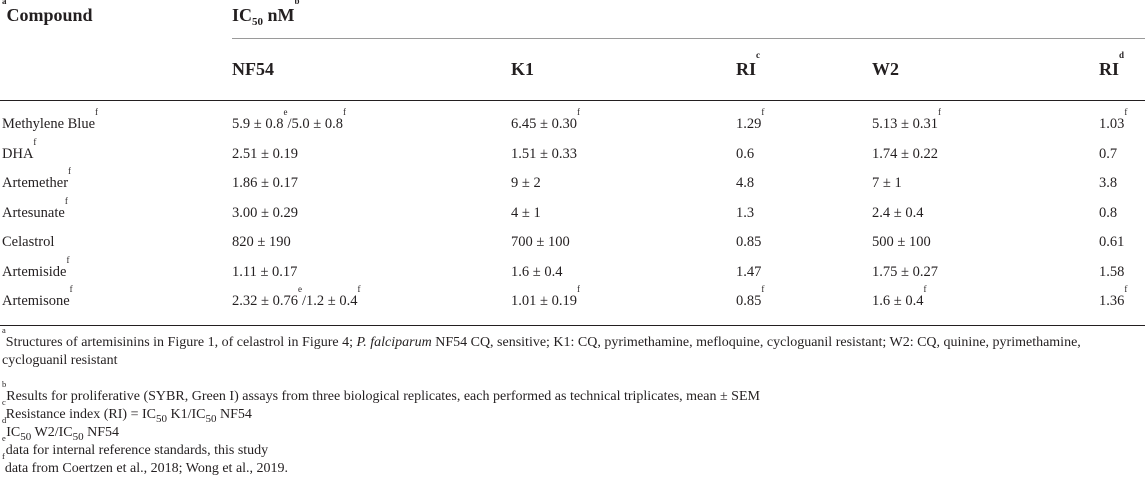  What do you see at coordinates (35, 183) in the screenshot?
I see `compound-name: Artemether` at bounding box center [35, 183].